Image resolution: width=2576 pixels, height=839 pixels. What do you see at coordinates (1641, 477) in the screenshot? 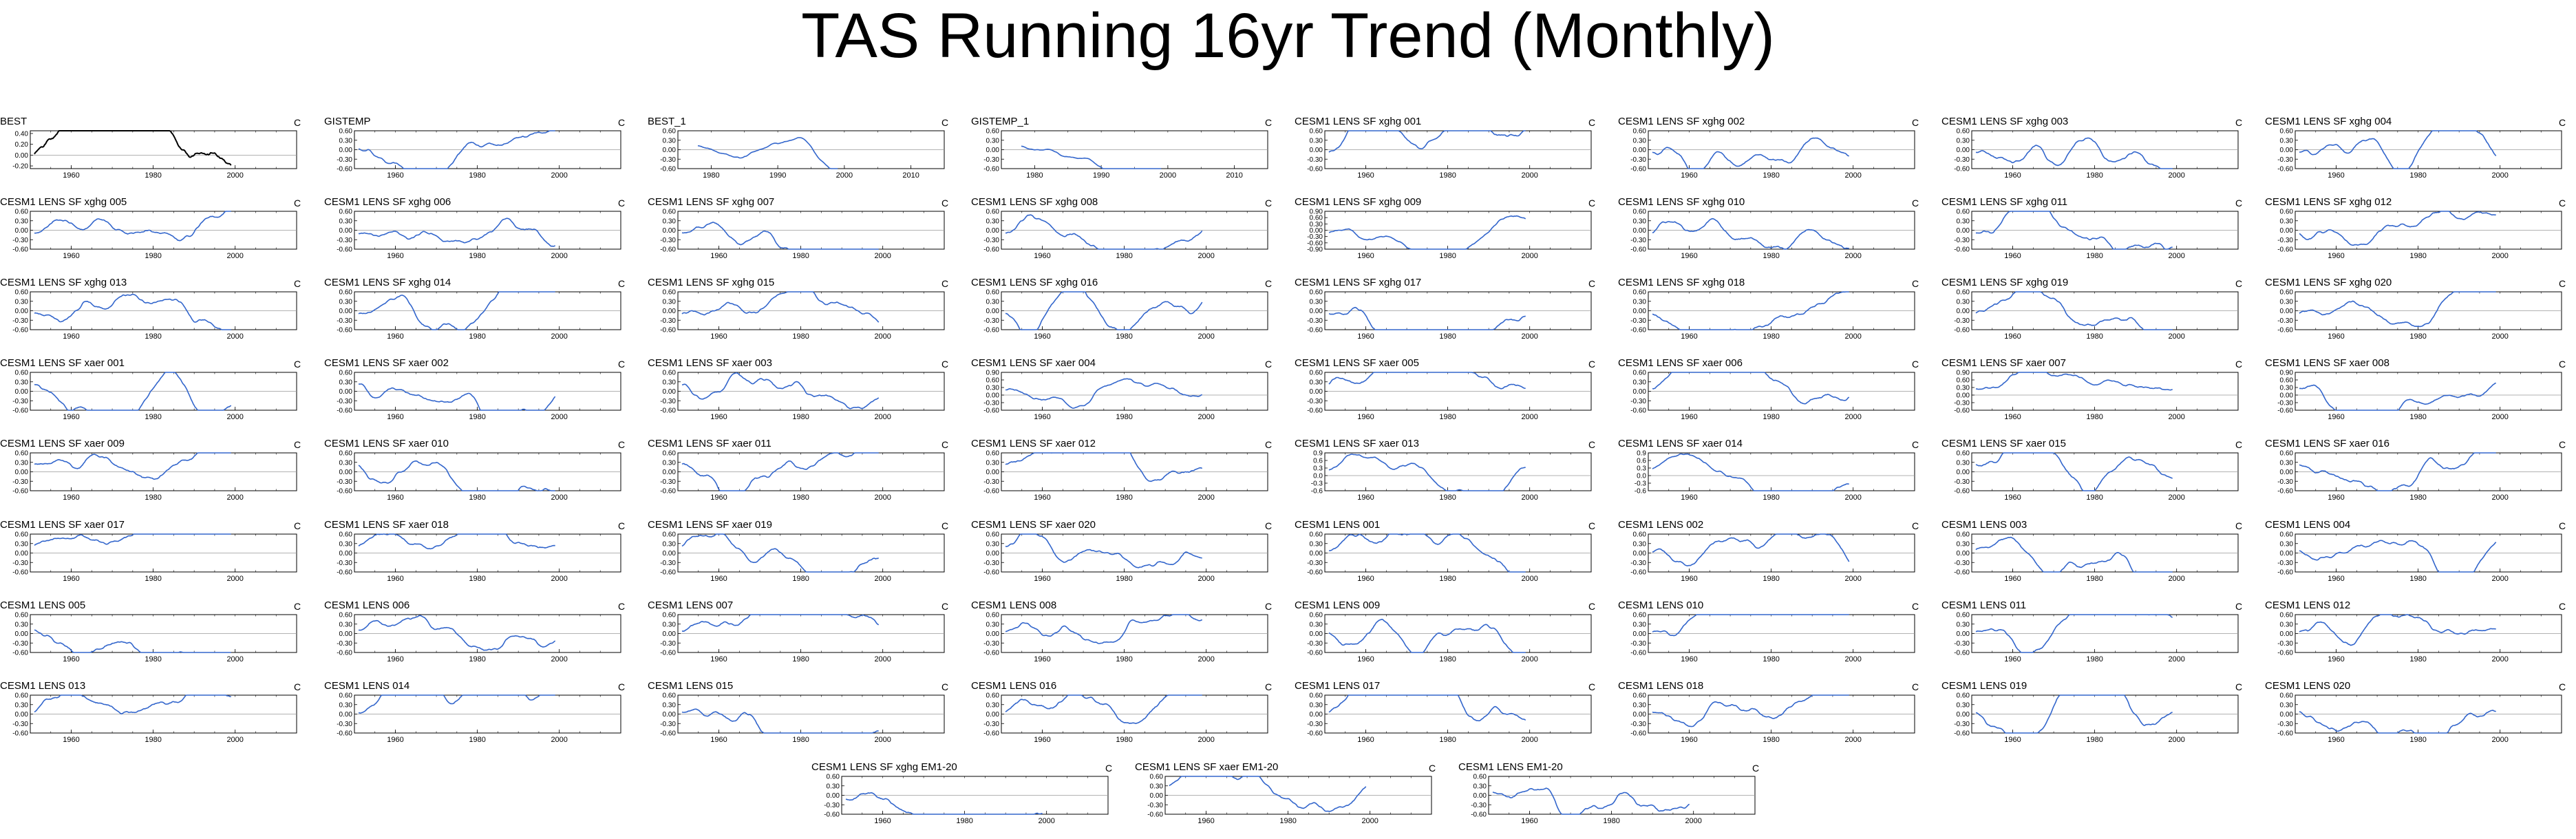
I see `y-tick-label: 0.0` at bounding box center [1641, 477].